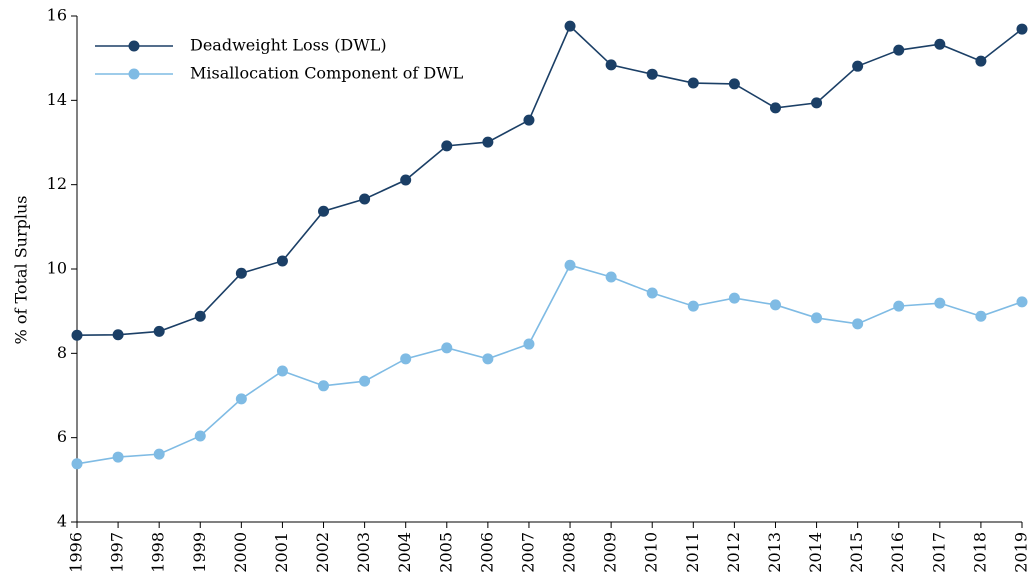  I want to click on legend-label: Misallocation Component of DWL, so click(327, 73).